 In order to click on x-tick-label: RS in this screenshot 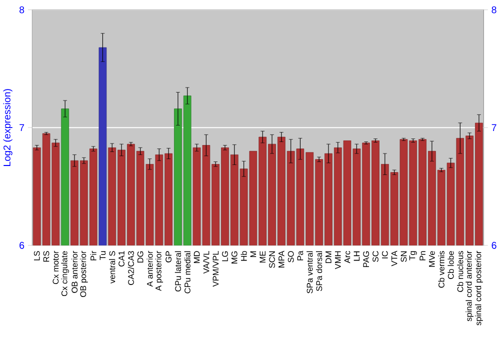, I will do `click(46, 256)`.